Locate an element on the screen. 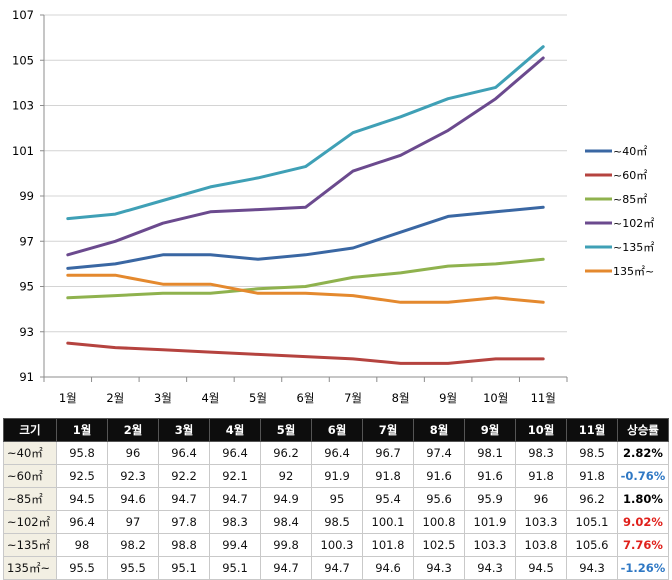 The image size is (672, 580). table-cell: 101.9 is located at coordinates (490, 522).